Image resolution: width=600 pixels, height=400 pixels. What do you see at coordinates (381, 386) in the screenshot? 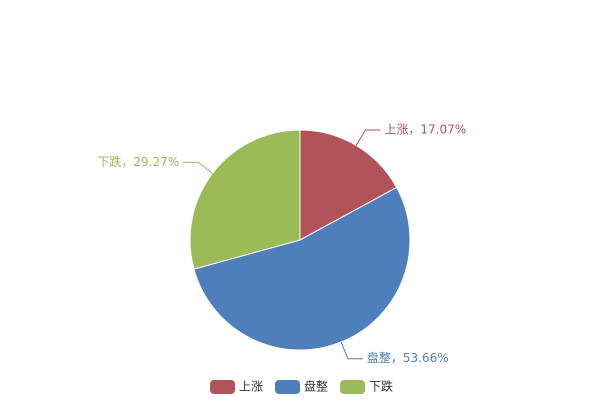
I see `legend-label: 下跌` at bounding box center [381, 386].